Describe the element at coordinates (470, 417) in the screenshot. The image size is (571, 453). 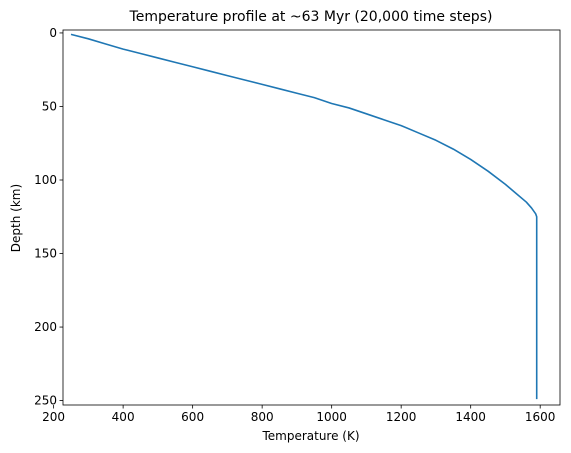
I see `x-tick-label: 1400` at that location.